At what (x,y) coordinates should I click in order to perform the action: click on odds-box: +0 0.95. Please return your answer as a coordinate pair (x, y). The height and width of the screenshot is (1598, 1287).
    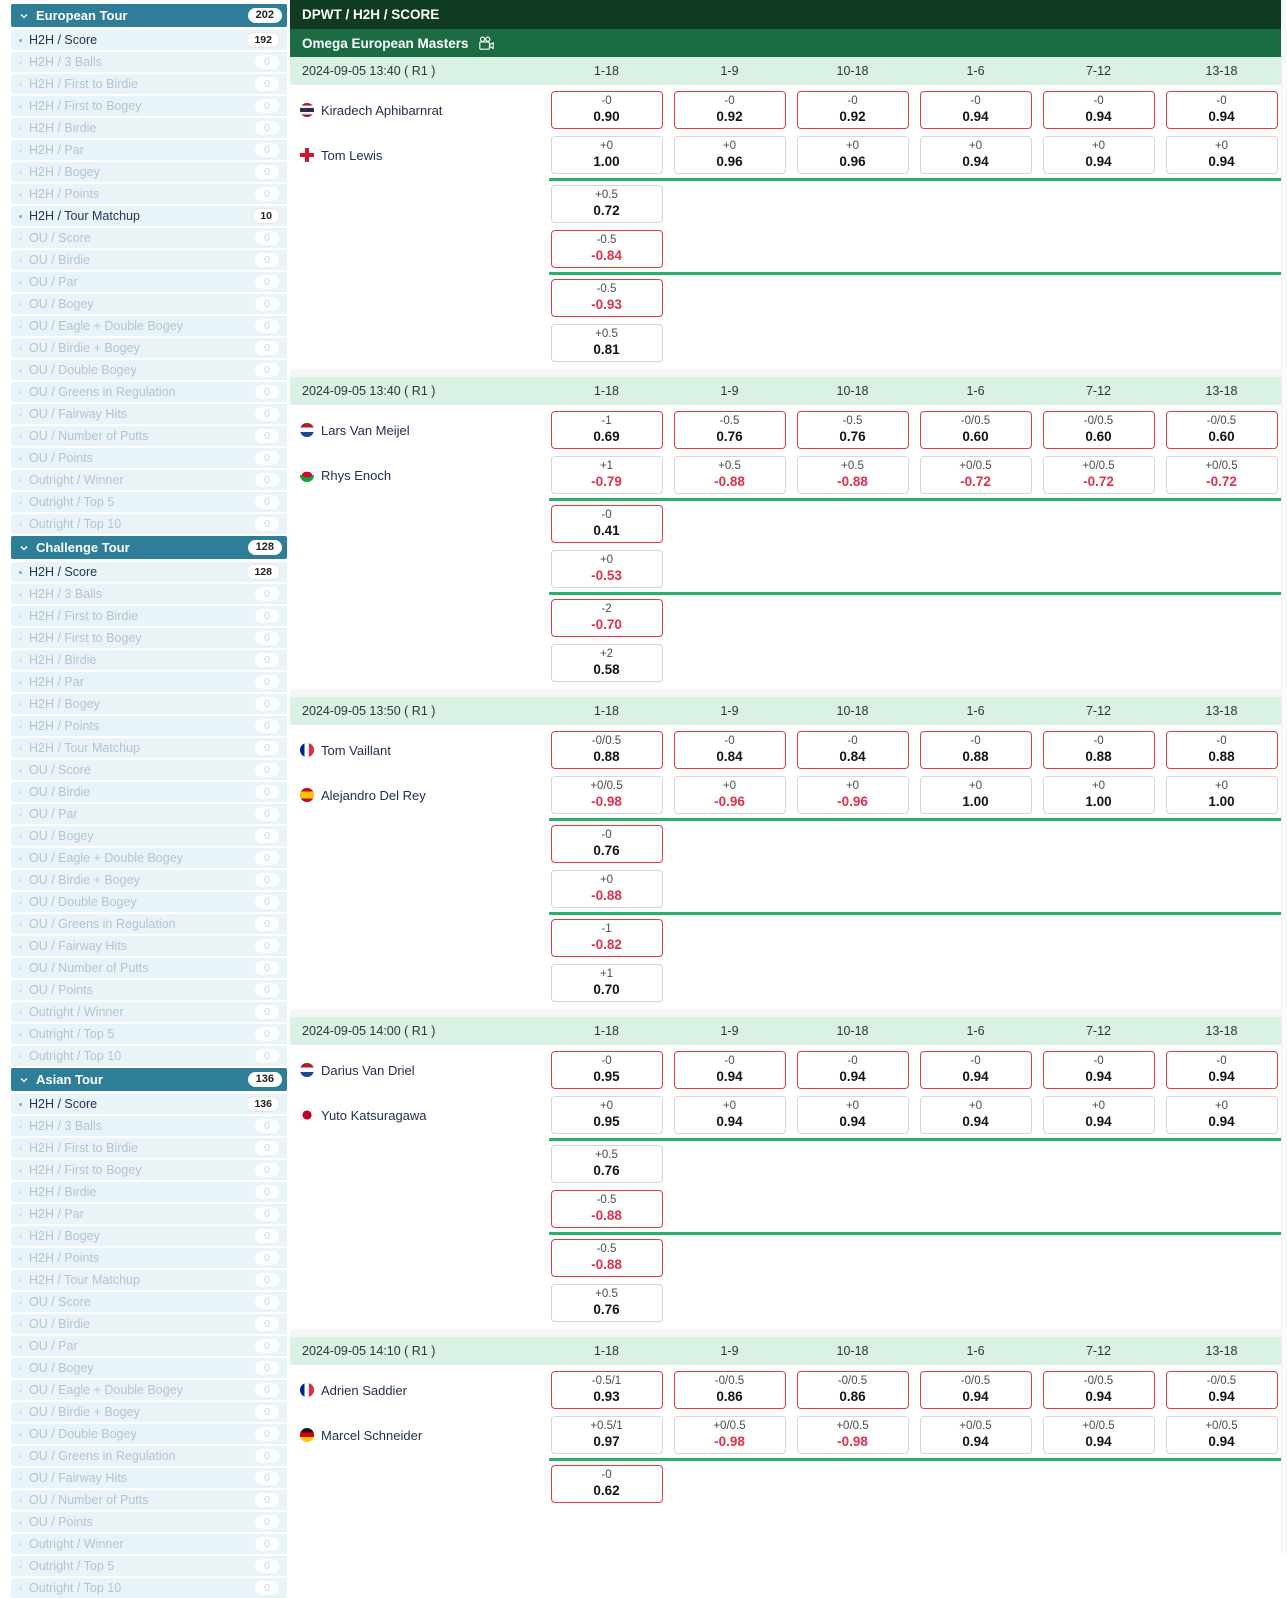
    Looking at the image, I should click on (606, 1115).